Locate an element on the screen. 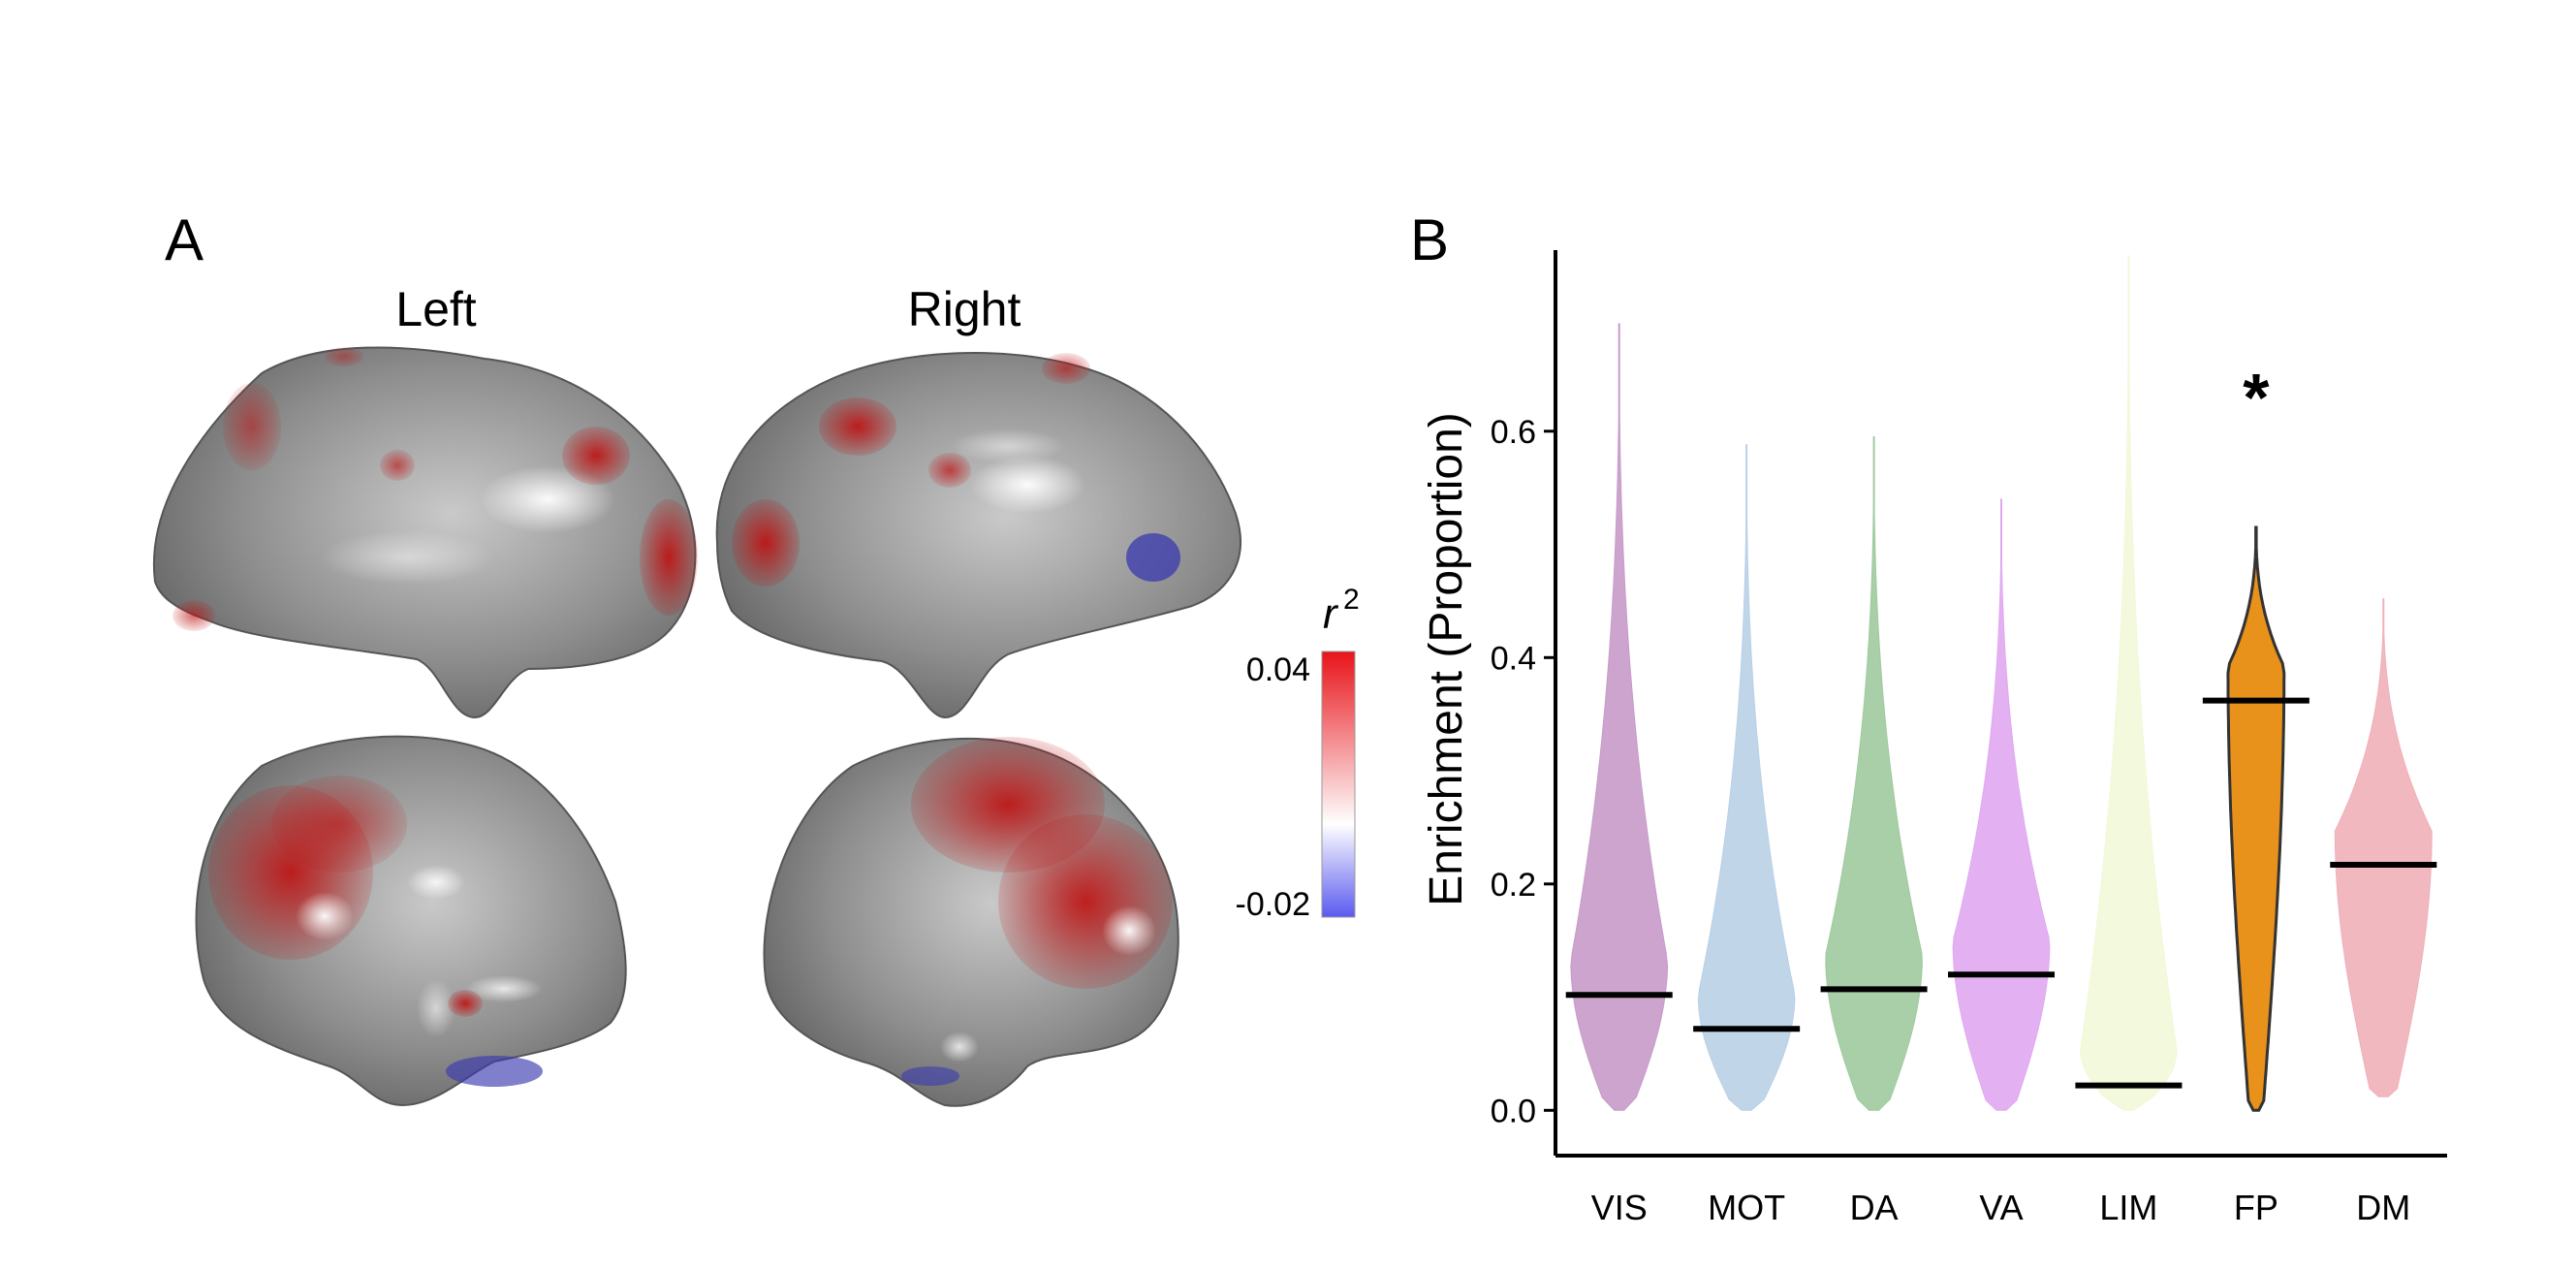  significance-star: * is located at coordinates (2256, 397).